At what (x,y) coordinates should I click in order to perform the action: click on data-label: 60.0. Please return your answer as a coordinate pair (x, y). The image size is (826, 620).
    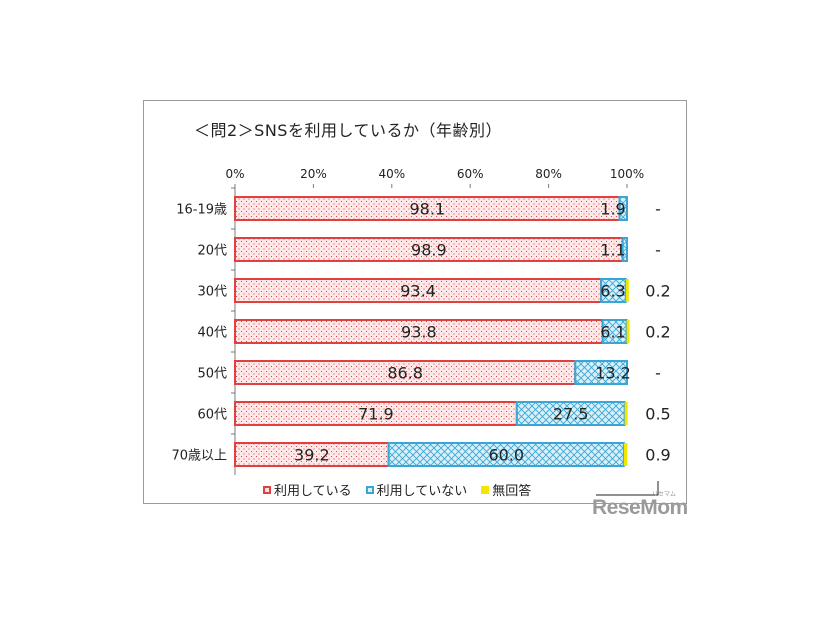
    Looking at the image, I should click on (506, 455).